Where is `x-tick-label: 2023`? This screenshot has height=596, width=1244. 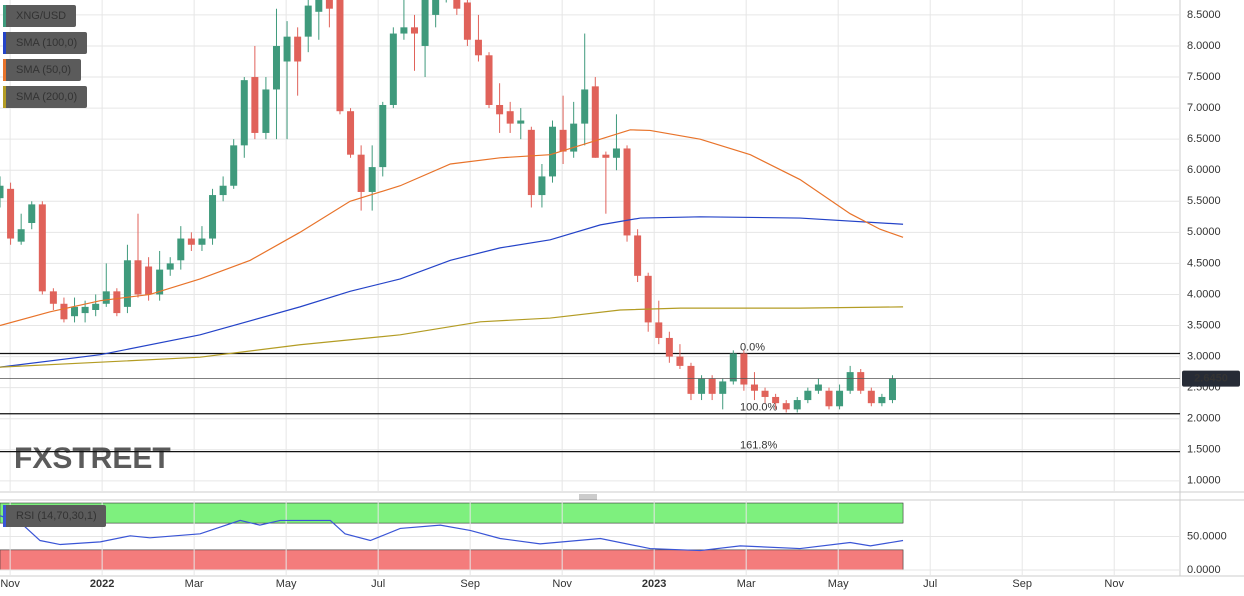
x-tick-label: 2023 is located at coordinates (654, 584).